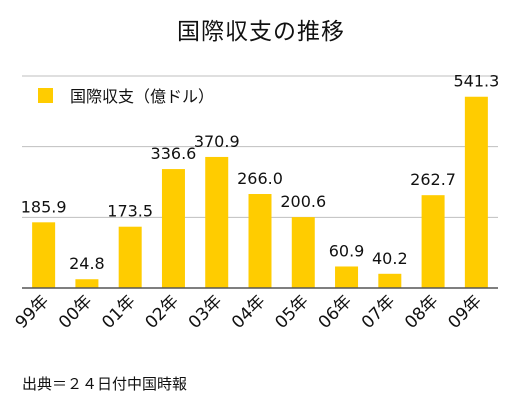  Describe the element at coordinates (105, 384) in the screenshot. I see `source-note: 出典＝２４日付中国時報` at that location.